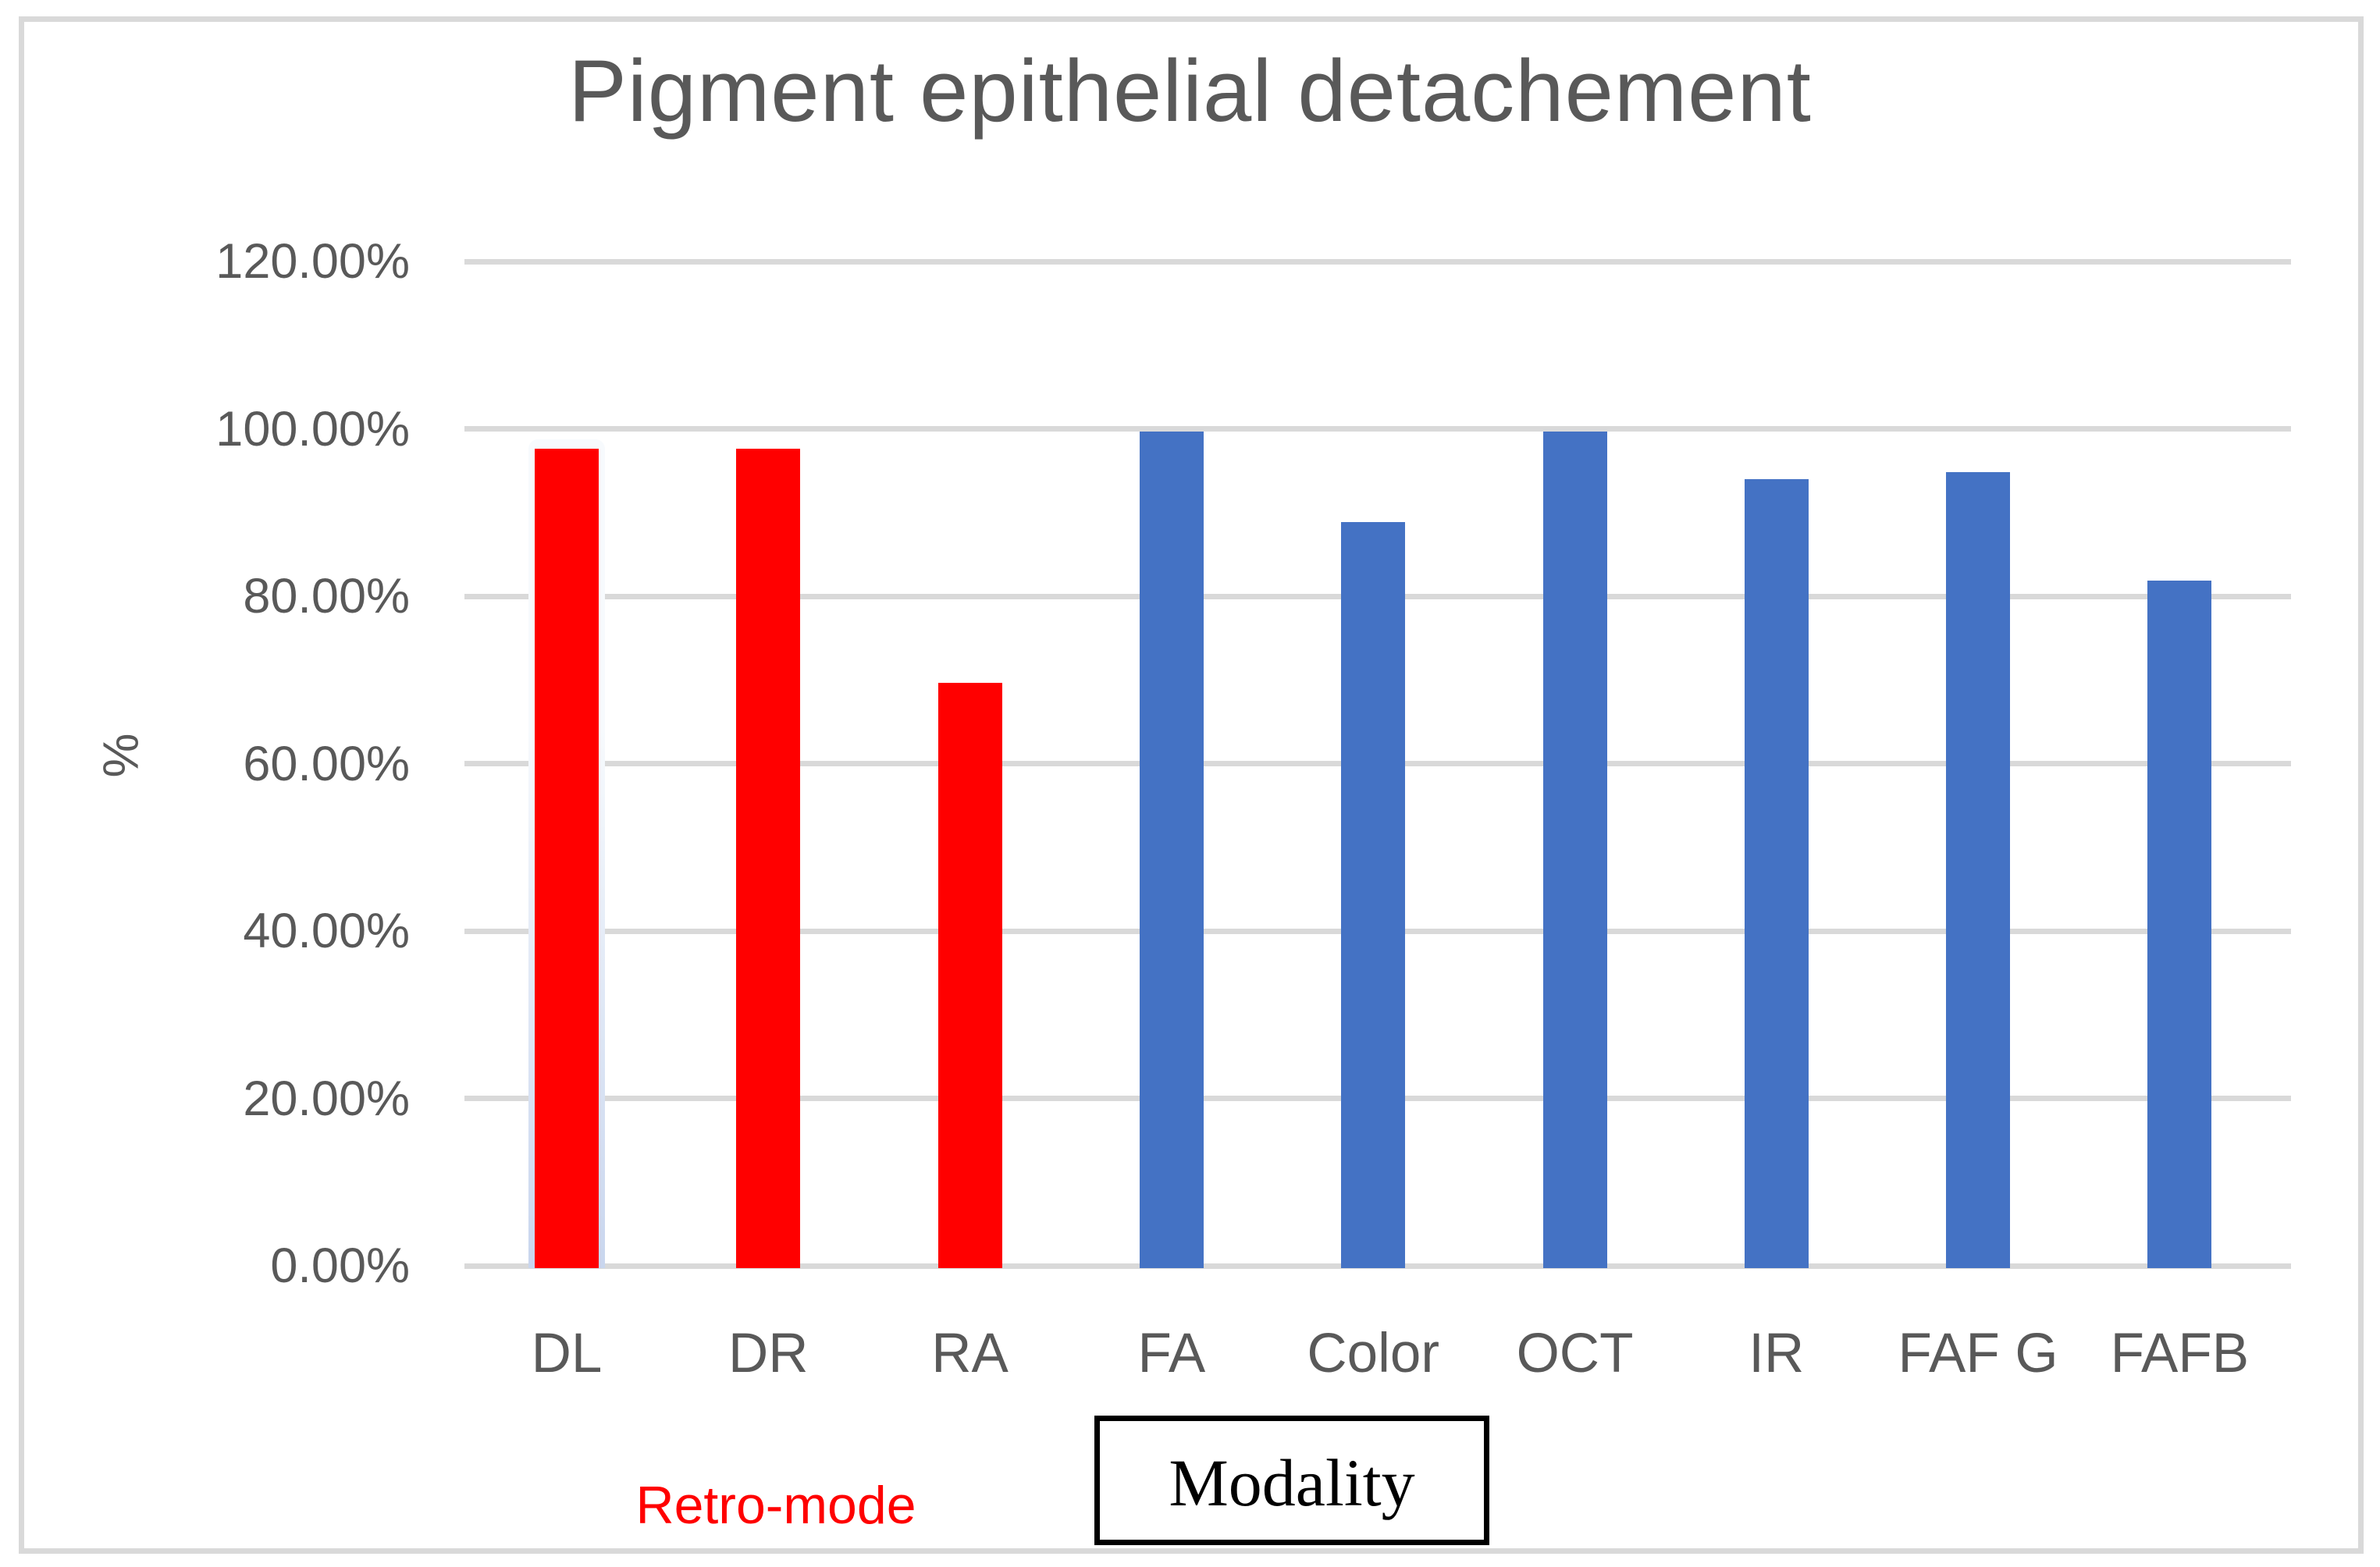 The image size is (2380, 1567). What do you see at coordinates (1373, 1353) in the screenshot?
I see `x-tick-label-Color: Color` at bounding box center [1373, 1353].